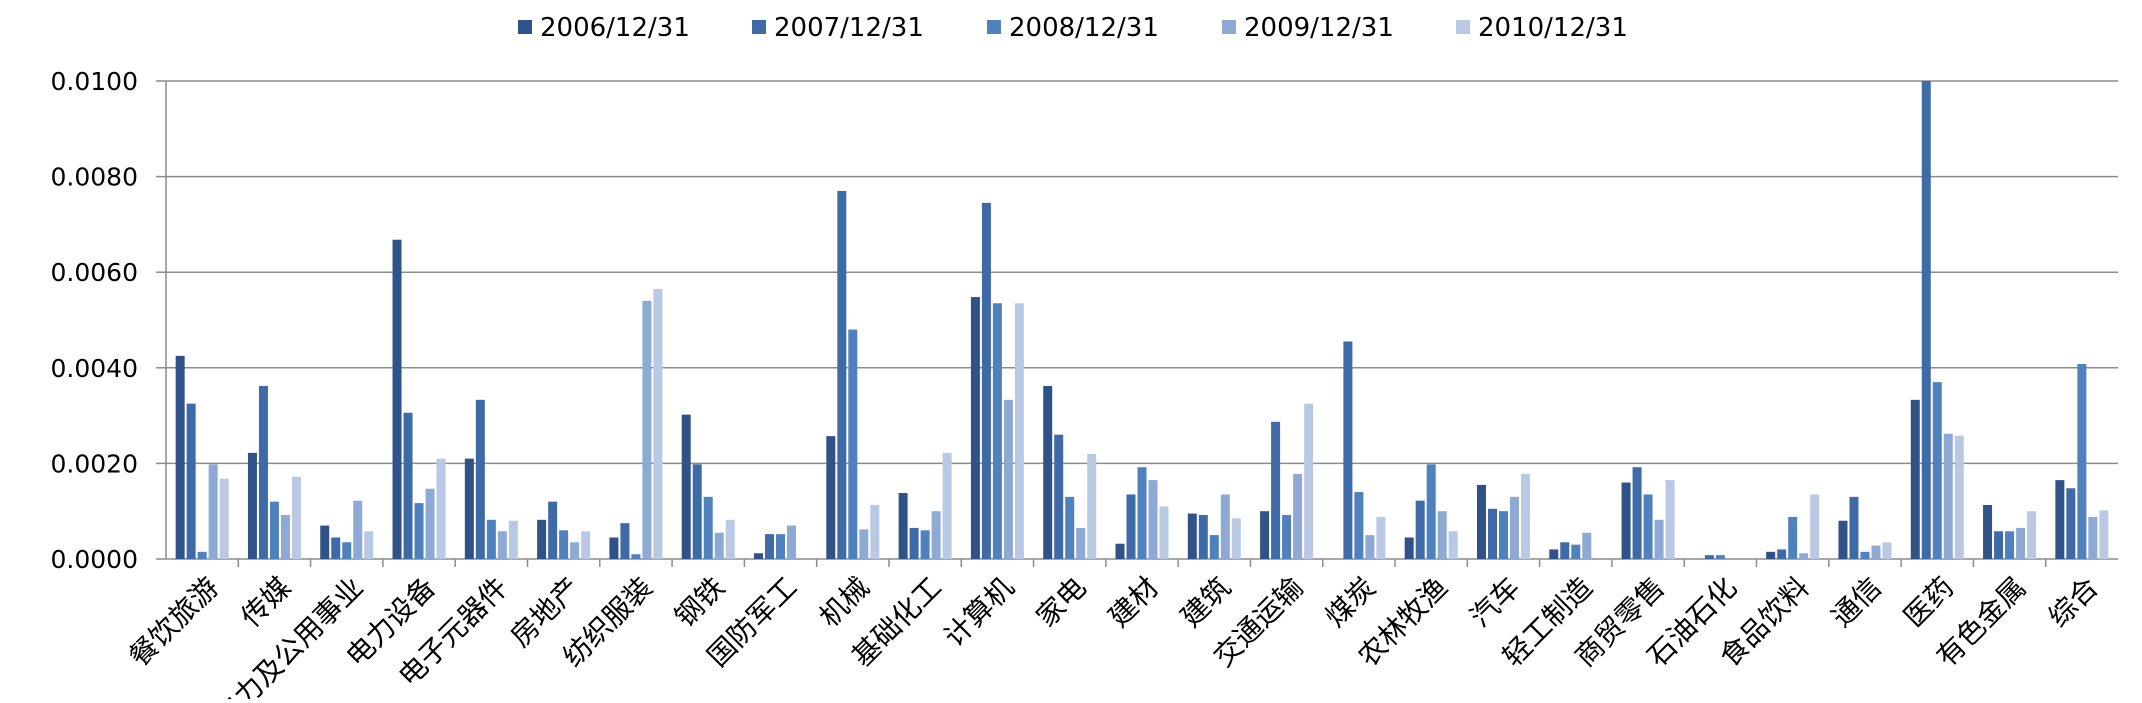  What do you see at coordinates (174, 622) in the screenshot?
I see `x-category-label: 餐饮旅游` at bounding box center [174, 622].